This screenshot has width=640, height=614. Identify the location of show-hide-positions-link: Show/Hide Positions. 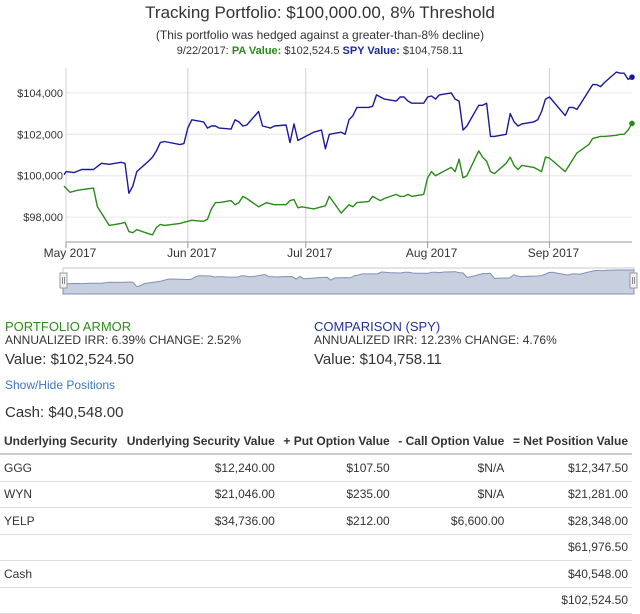
(60, 385).